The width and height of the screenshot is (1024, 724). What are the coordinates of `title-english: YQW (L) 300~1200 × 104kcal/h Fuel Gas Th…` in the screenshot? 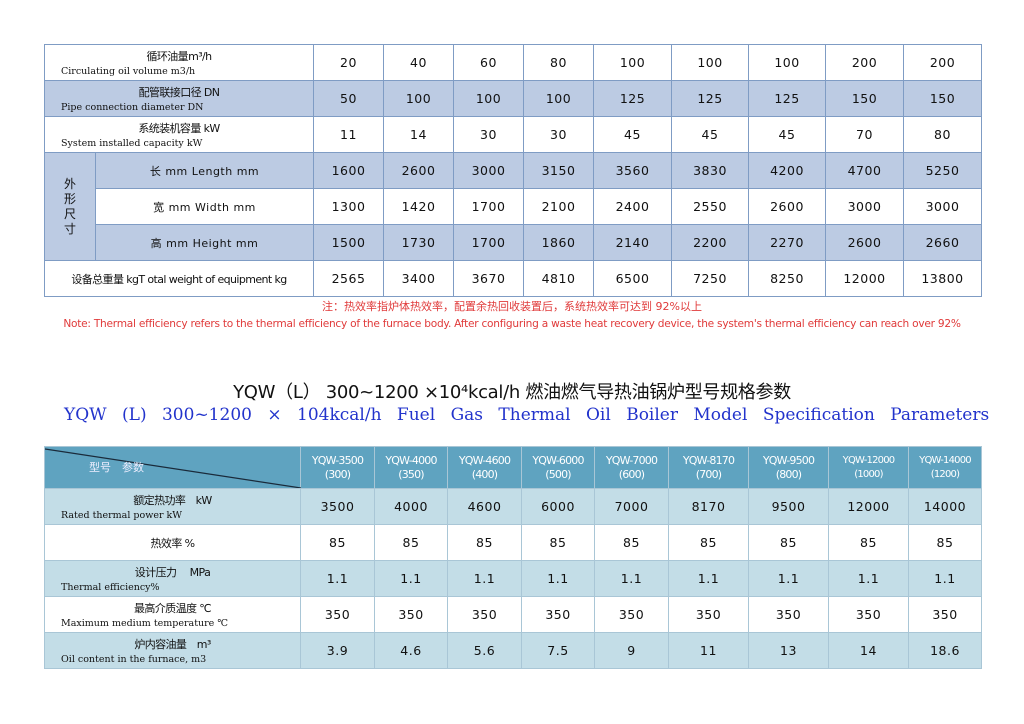 It's located at (527, 415).